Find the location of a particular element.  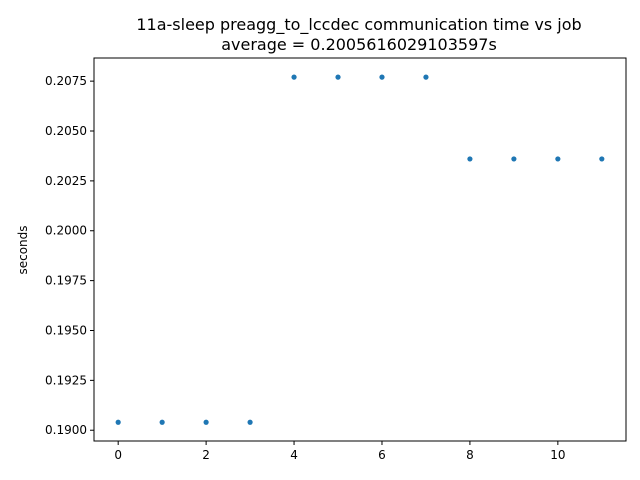

y-tick-label: 0.1900 is located at coordinates (66, 430).